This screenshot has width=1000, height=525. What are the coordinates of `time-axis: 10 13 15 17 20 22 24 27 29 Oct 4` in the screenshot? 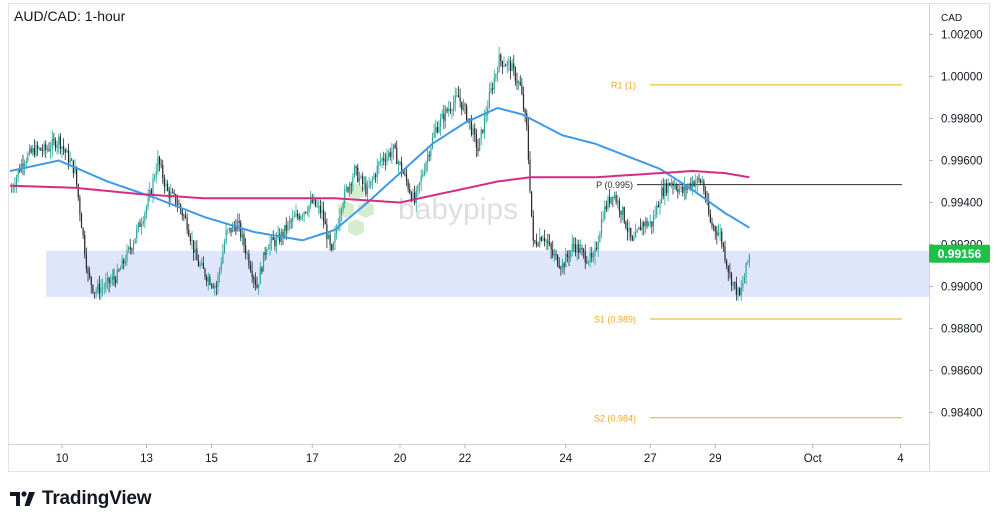 It's located at (480, 454).